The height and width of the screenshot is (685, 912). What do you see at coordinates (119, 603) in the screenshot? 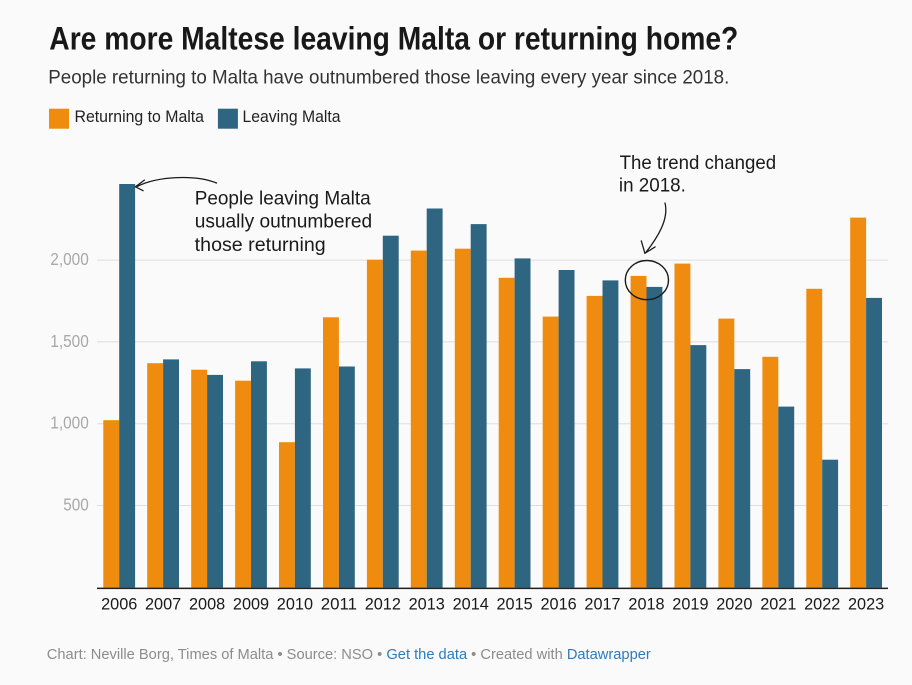
I see `svg-text: 2006` at bounding box center [119, 603].